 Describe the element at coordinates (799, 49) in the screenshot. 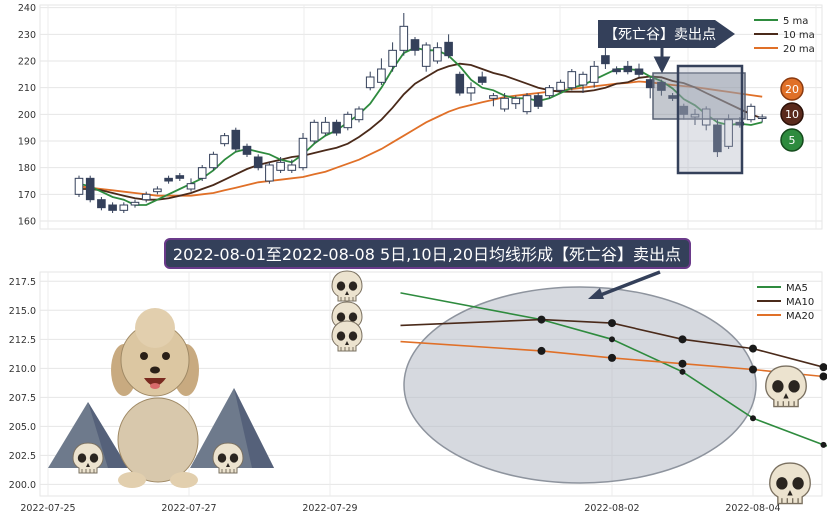

I see `legend-ma20-label: 20 ma` at that location.